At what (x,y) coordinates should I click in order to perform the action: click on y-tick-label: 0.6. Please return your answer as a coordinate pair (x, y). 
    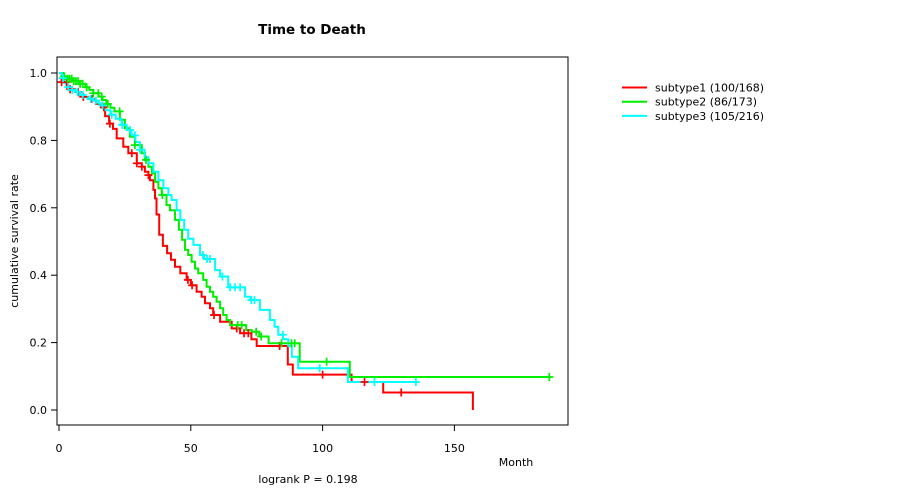
    Looking at the image, I should click on (39, 208).